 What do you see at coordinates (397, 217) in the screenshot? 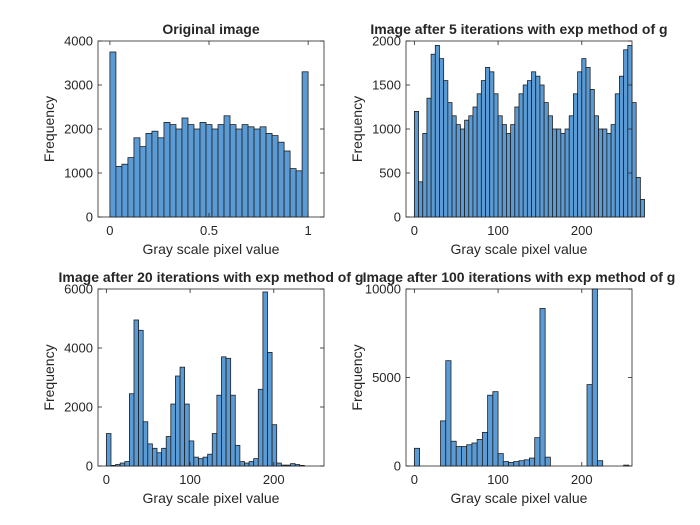
I see `y-tick-label: 0` at bounding box center [397, 217].